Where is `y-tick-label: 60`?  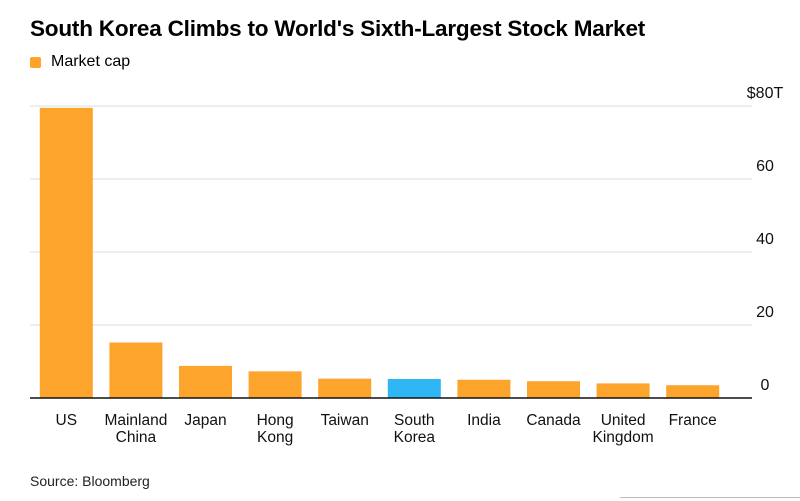 y-tick-label: 60 is located at coordinates (765, 166).